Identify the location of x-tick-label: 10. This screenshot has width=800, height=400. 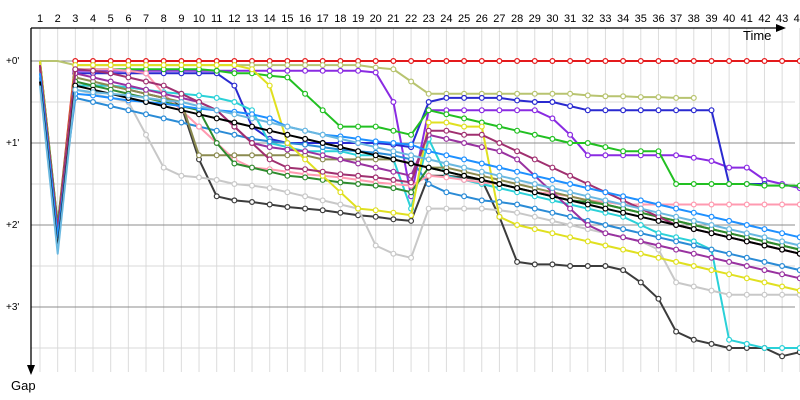
(199, 19).